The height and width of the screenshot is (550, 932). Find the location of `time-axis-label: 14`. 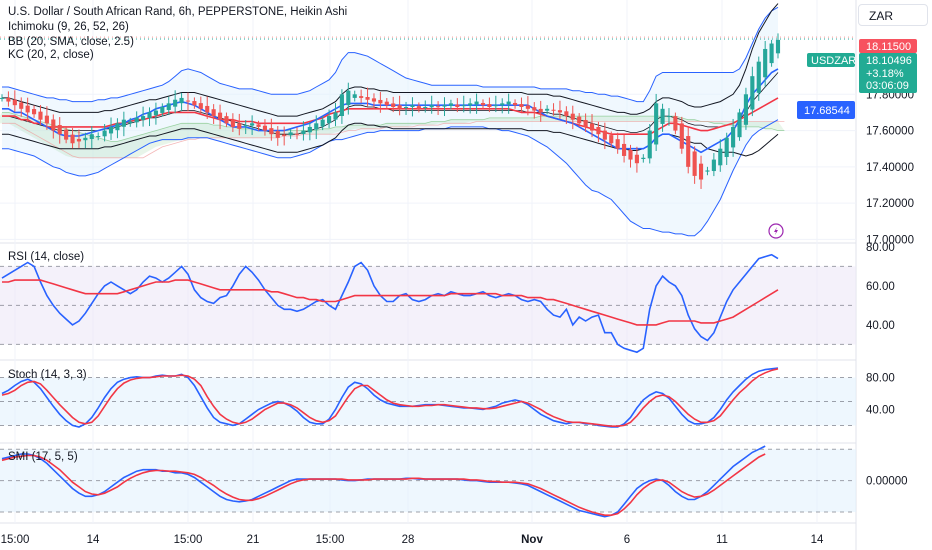

time-axis-label: 14 is located at coordinates (93, 540).